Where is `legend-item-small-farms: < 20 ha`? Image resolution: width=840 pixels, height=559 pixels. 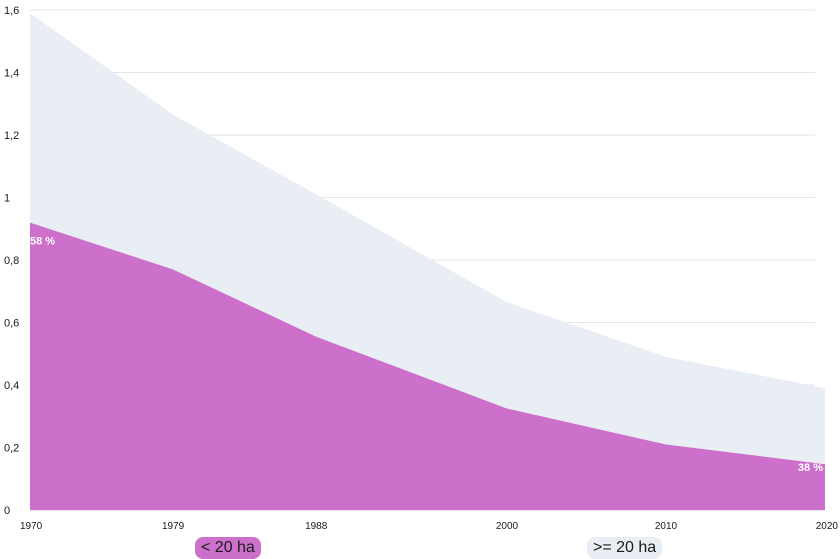
legend-item-small-farms: < 20 ha is located at coordinates (228, 548).